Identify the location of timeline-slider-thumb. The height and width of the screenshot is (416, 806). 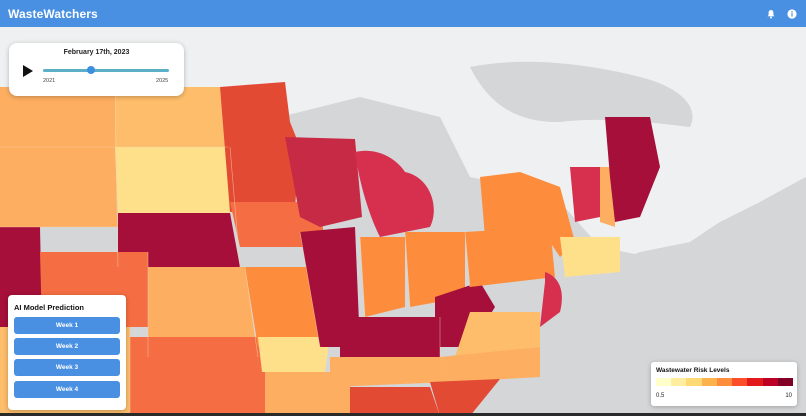
(90, 70).